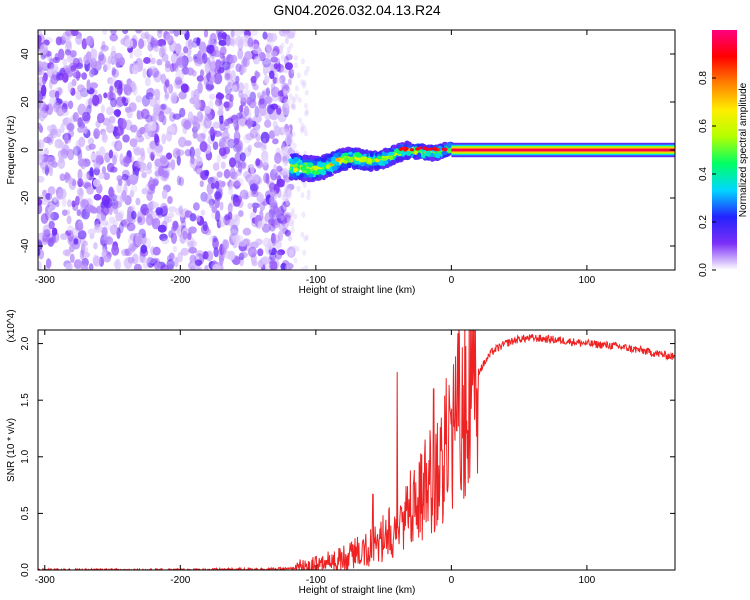  I want to click on x-tick-label: -200, so click(180, 280).